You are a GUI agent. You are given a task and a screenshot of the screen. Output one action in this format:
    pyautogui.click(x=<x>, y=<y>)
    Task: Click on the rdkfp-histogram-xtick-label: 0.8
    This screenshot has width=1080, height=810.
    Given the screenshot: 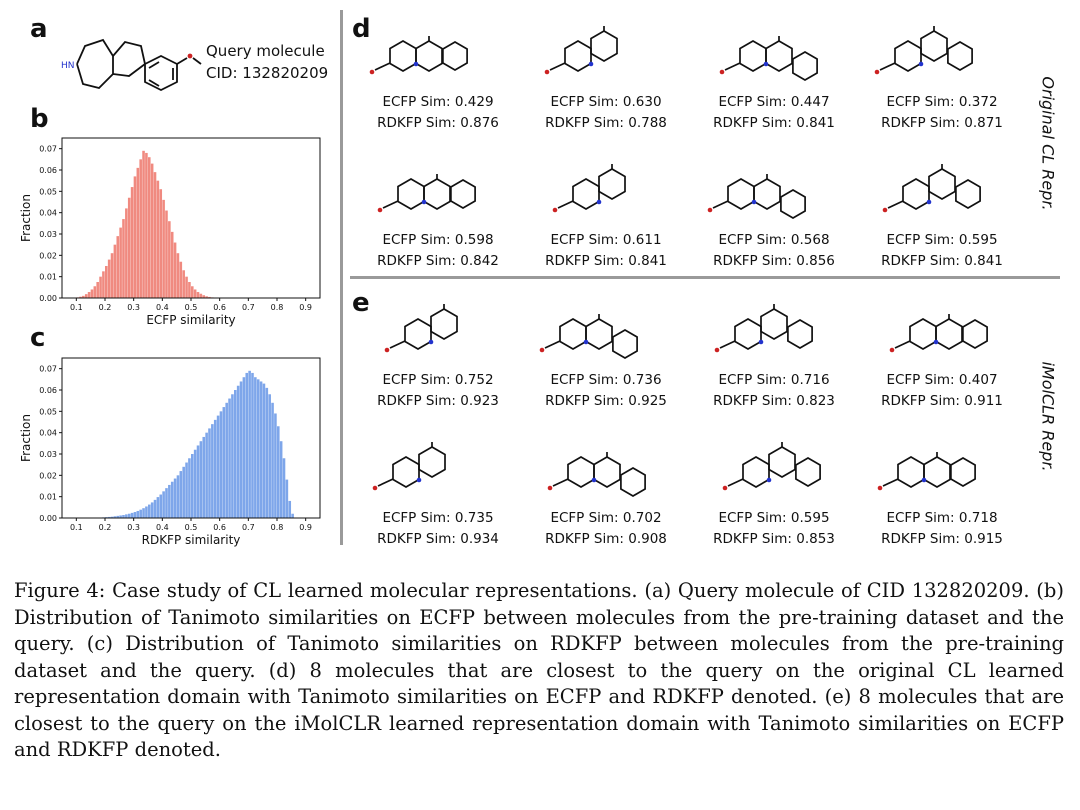 What is the action you would take?
    pyautogui.click(x=277, y=527)
    